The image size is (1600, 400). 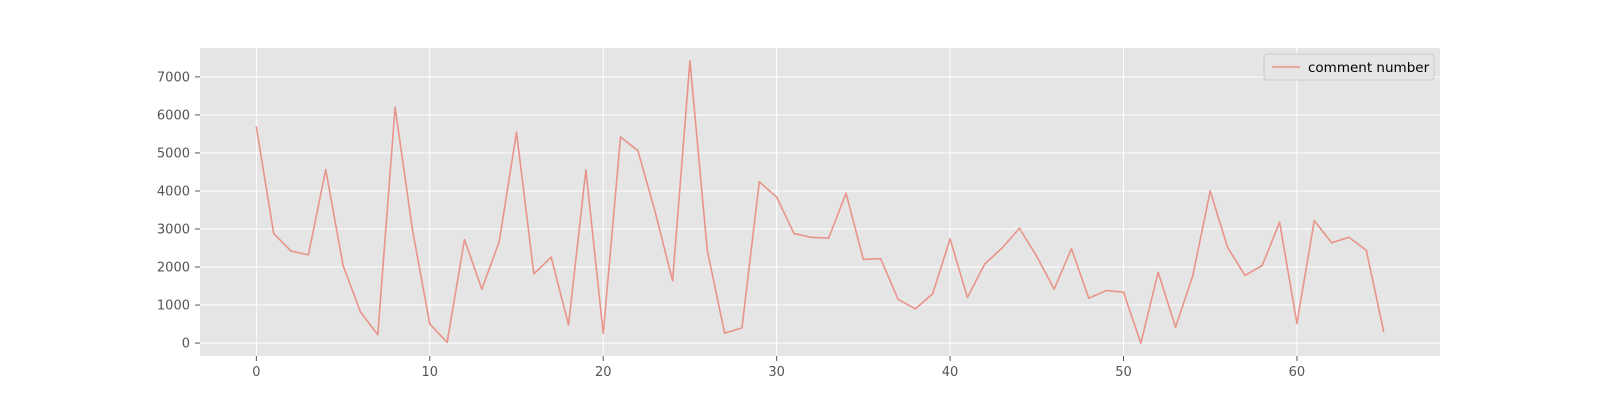 I want to click on y-tick-label: 1000, so click(x=173, y=306).